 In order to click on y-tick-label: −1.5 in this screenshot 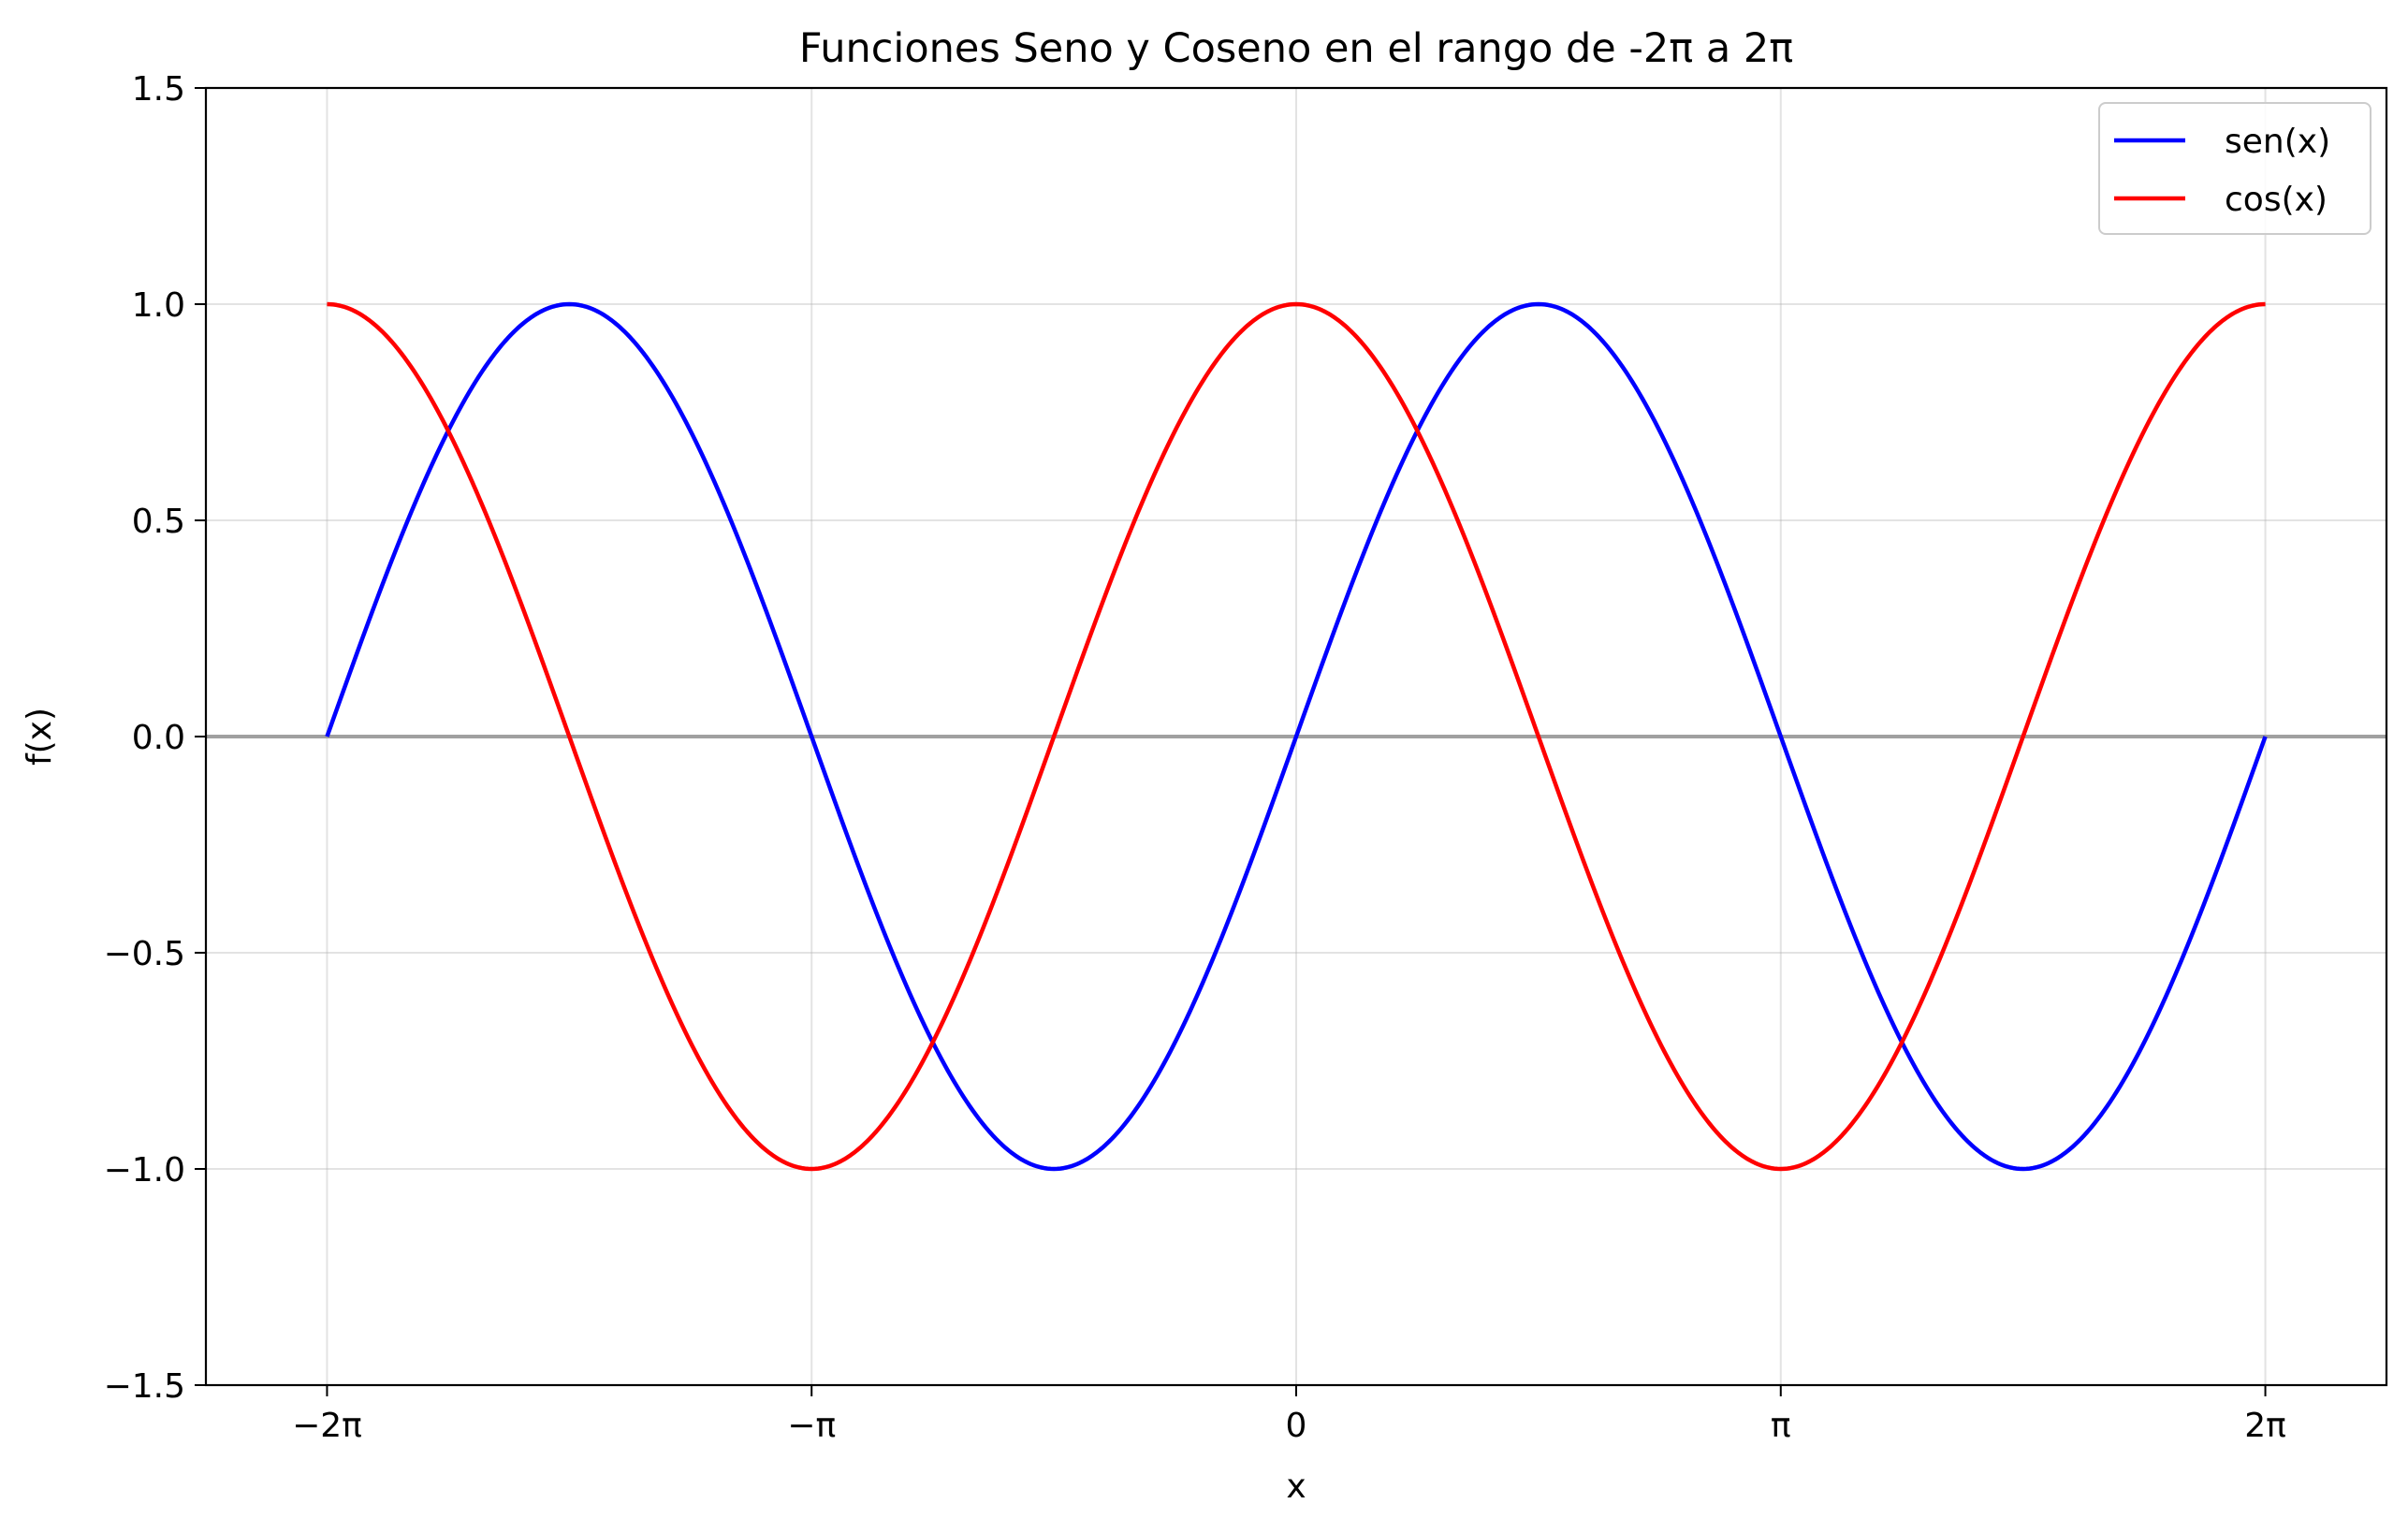, I will do `click(144, 1386)`.